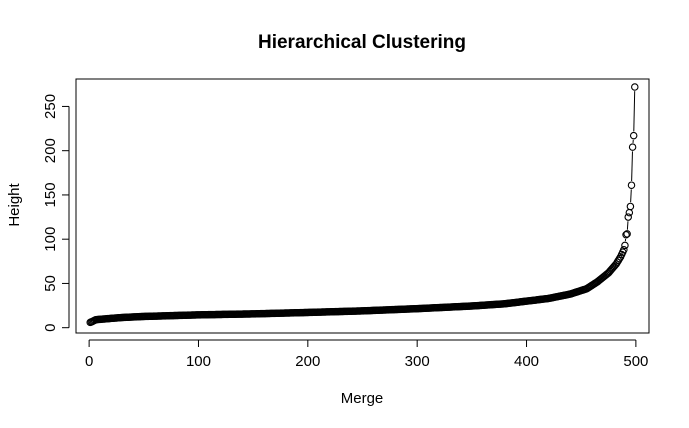  Describe the element at coordinates (50, 194) in the screenshot. I see `y-tick-label: 150` at that location.